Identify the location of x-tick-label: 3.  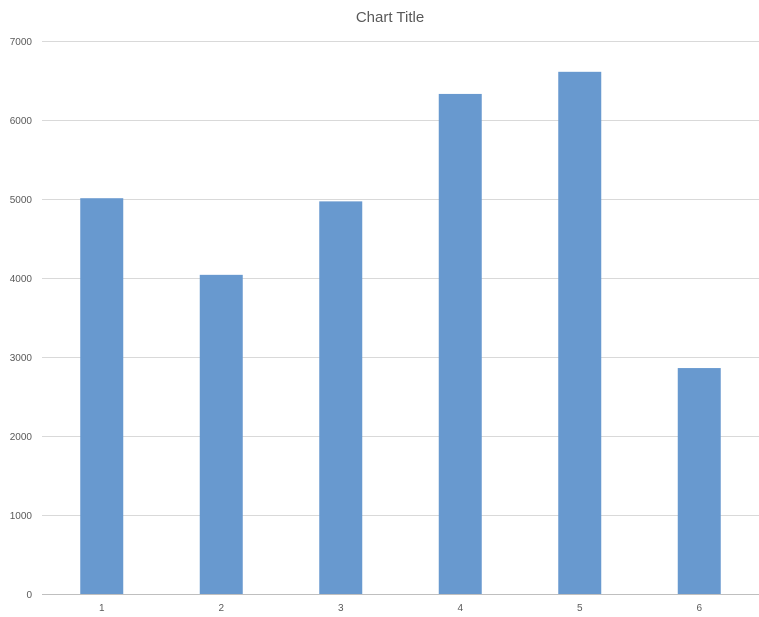
(341, 608).